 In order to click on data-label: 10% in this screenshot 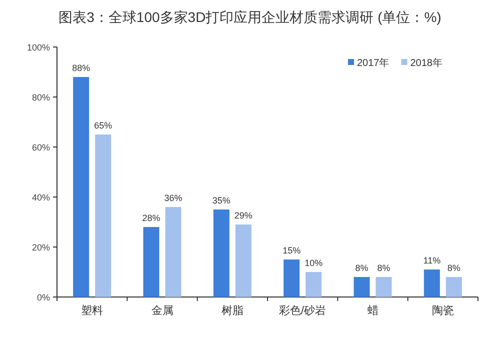, I will do `click(313, 263)`.